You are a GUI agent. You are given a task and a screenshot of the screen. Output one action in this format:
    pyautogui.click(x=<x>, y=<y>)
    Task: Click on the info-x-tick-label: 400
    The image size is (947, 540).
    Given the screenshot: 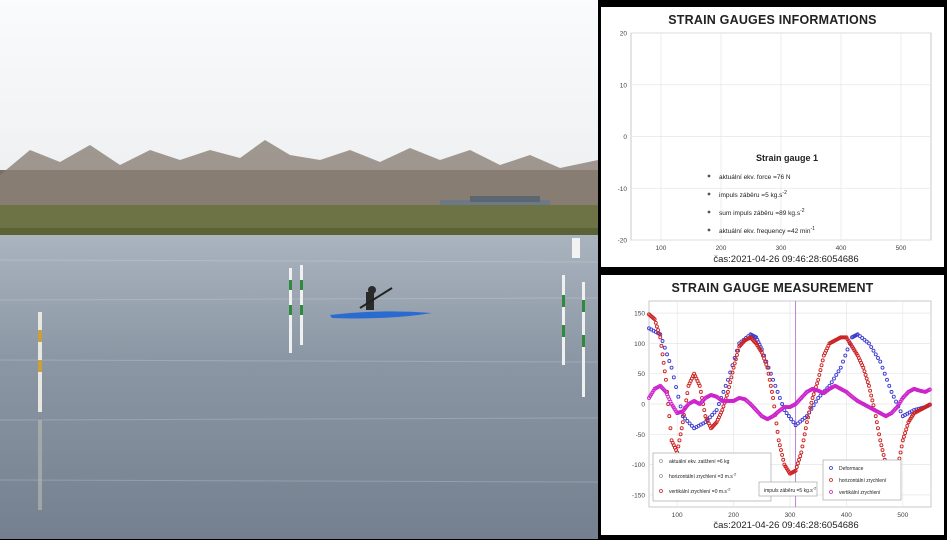 What is the action you would take?
    pyautogui.click(x=841, y=248)
    